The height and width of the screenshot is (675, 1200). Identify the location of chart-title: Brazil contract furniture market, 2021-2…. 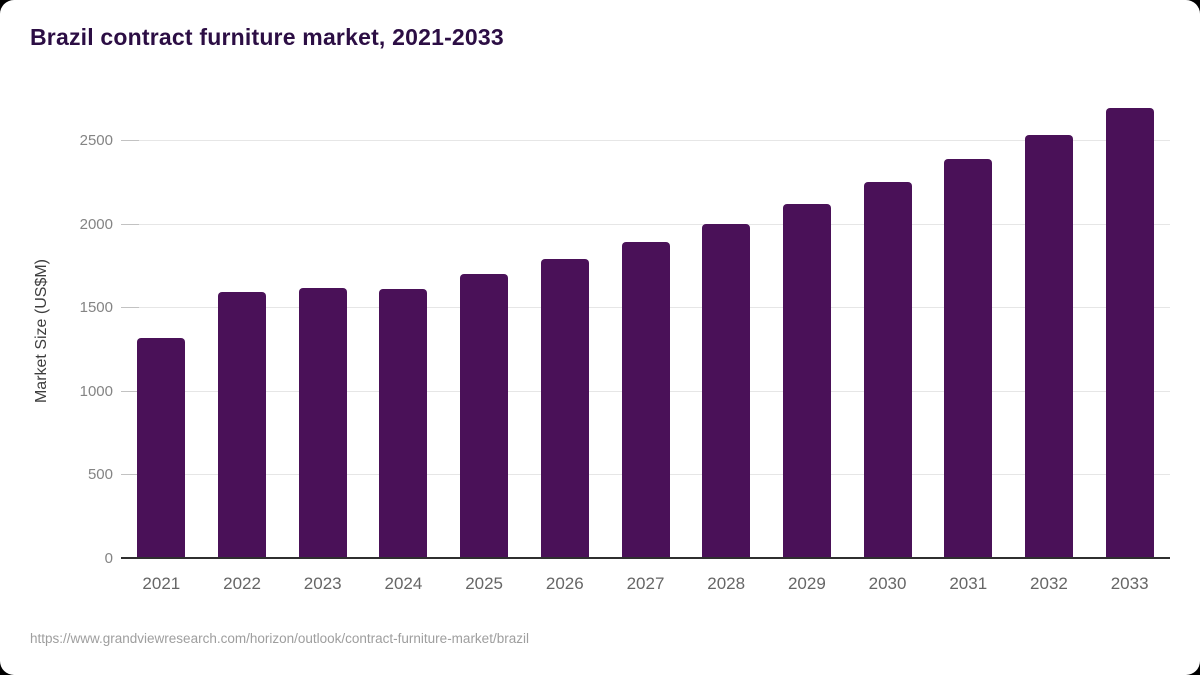
(267, 37).